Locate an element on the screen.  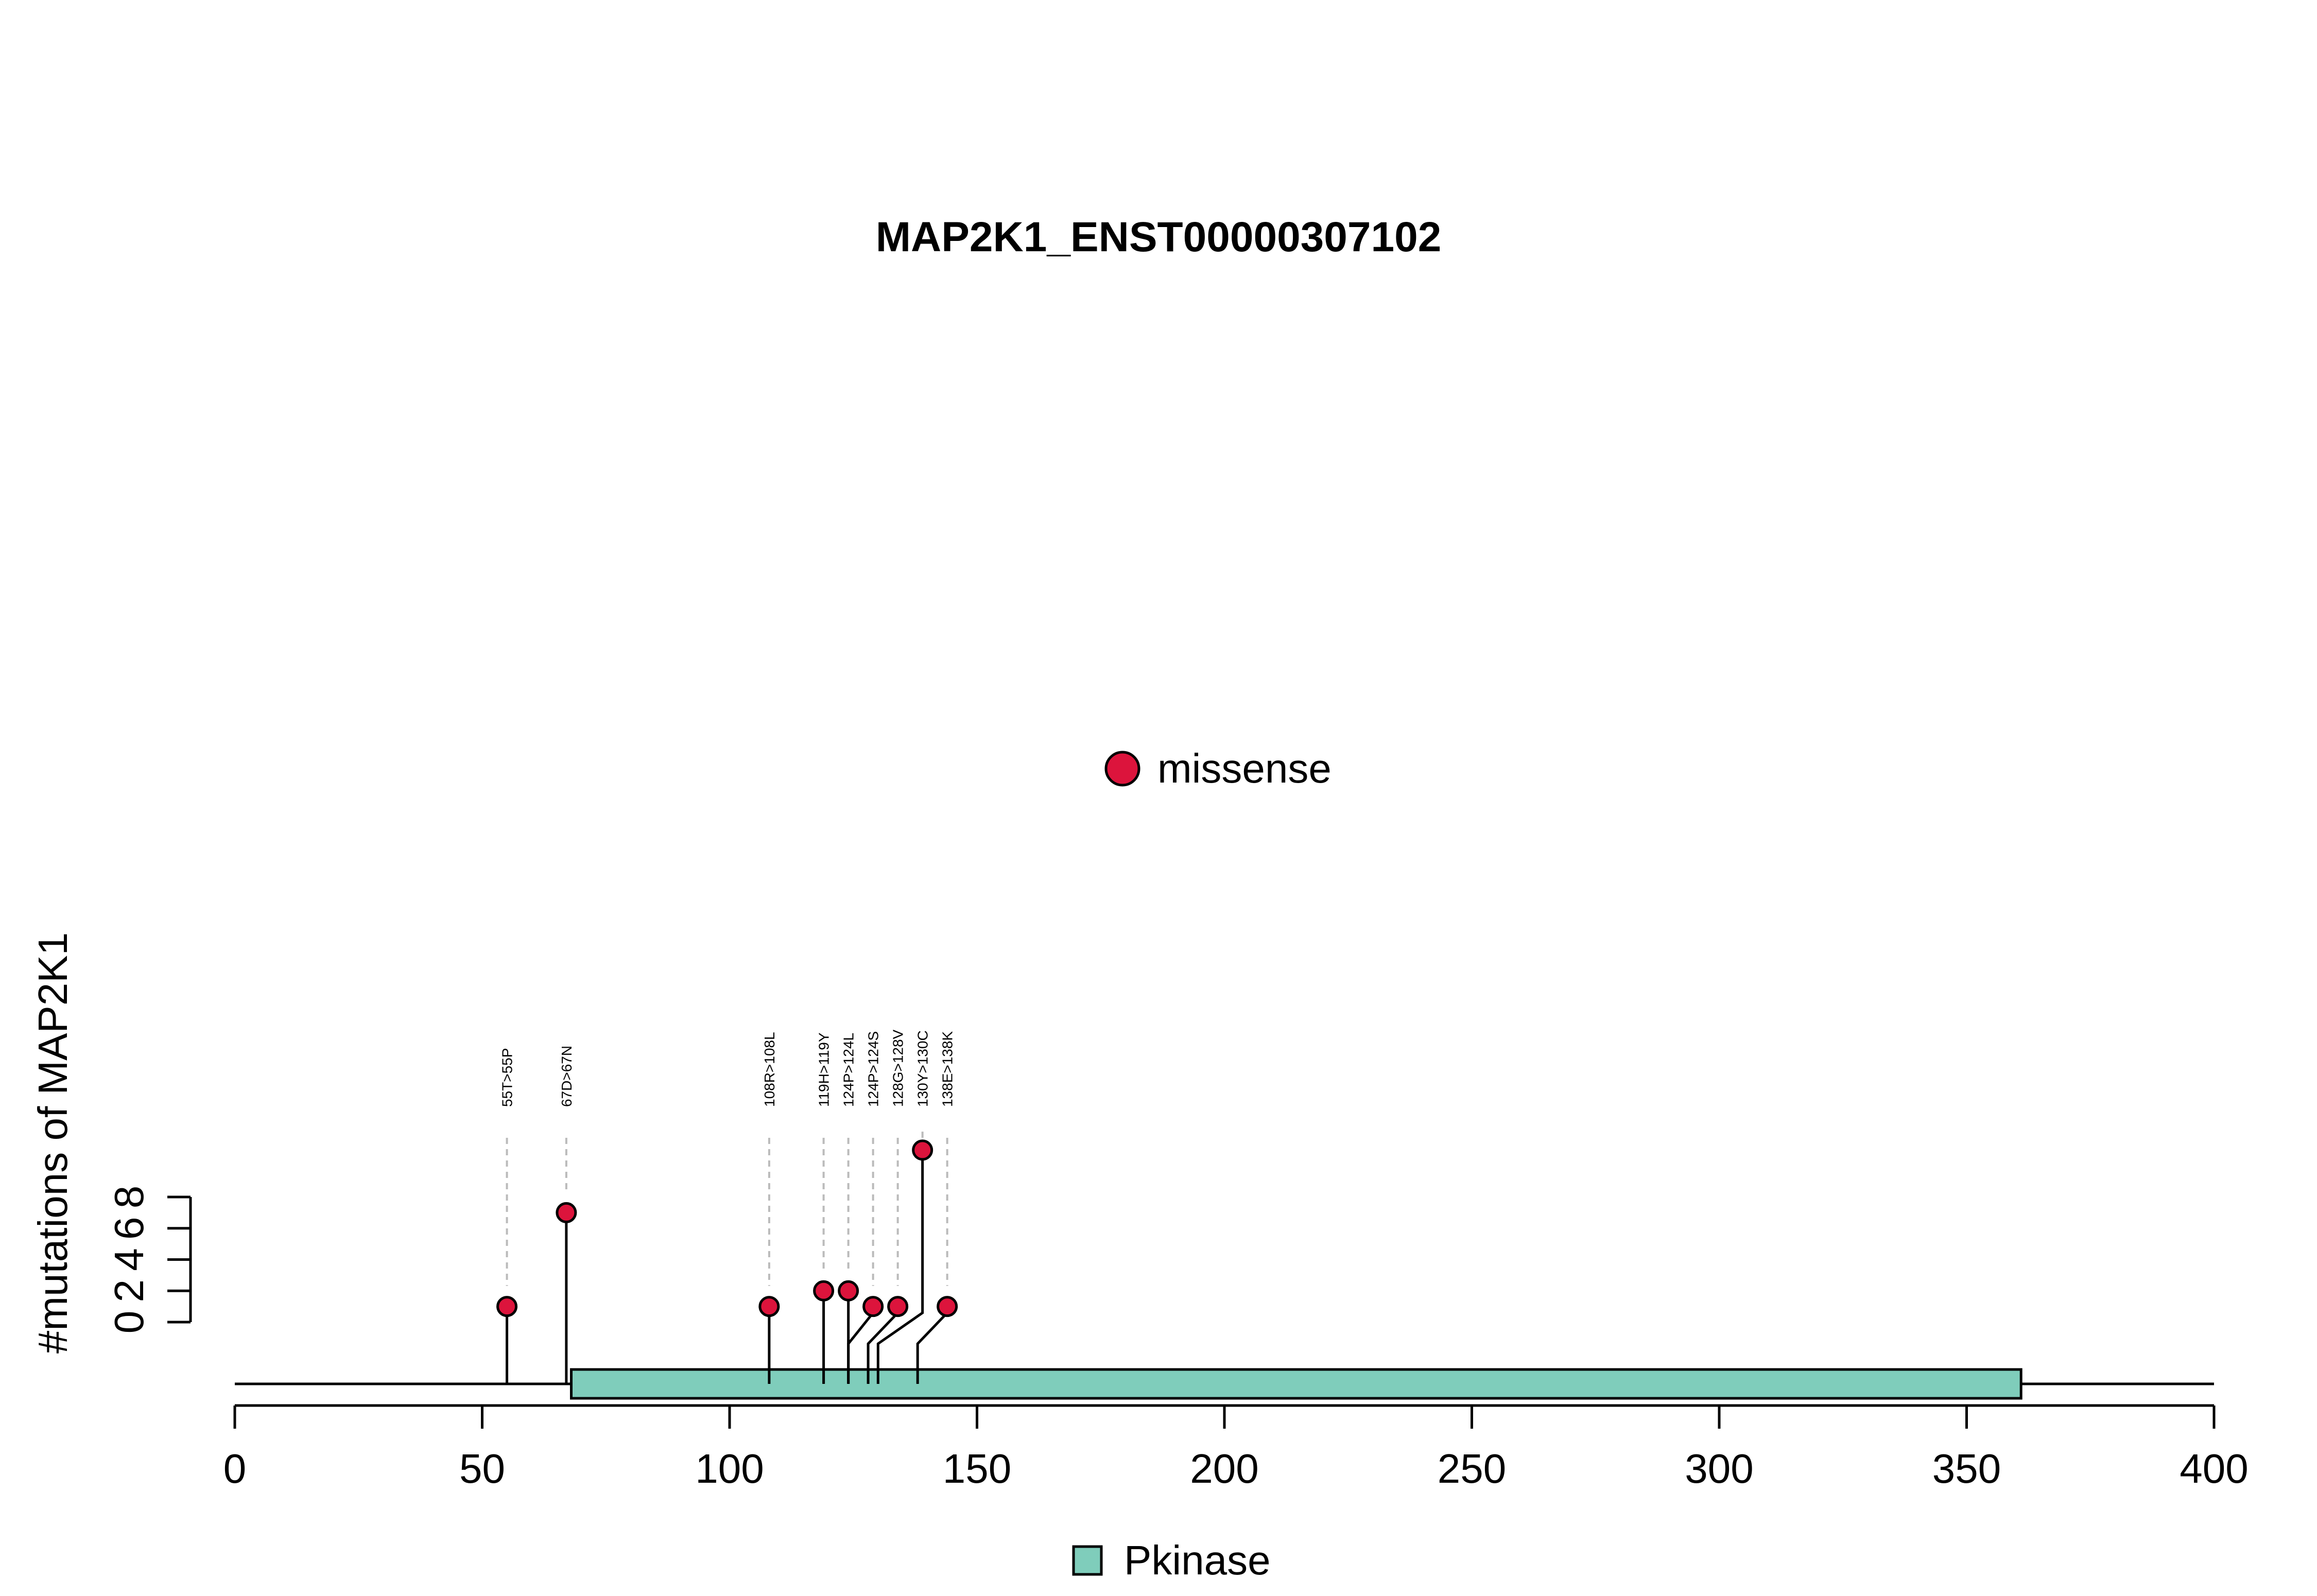
y-axis-label: #mutations of MAP2K1 is located at coordinates (53, 1143).